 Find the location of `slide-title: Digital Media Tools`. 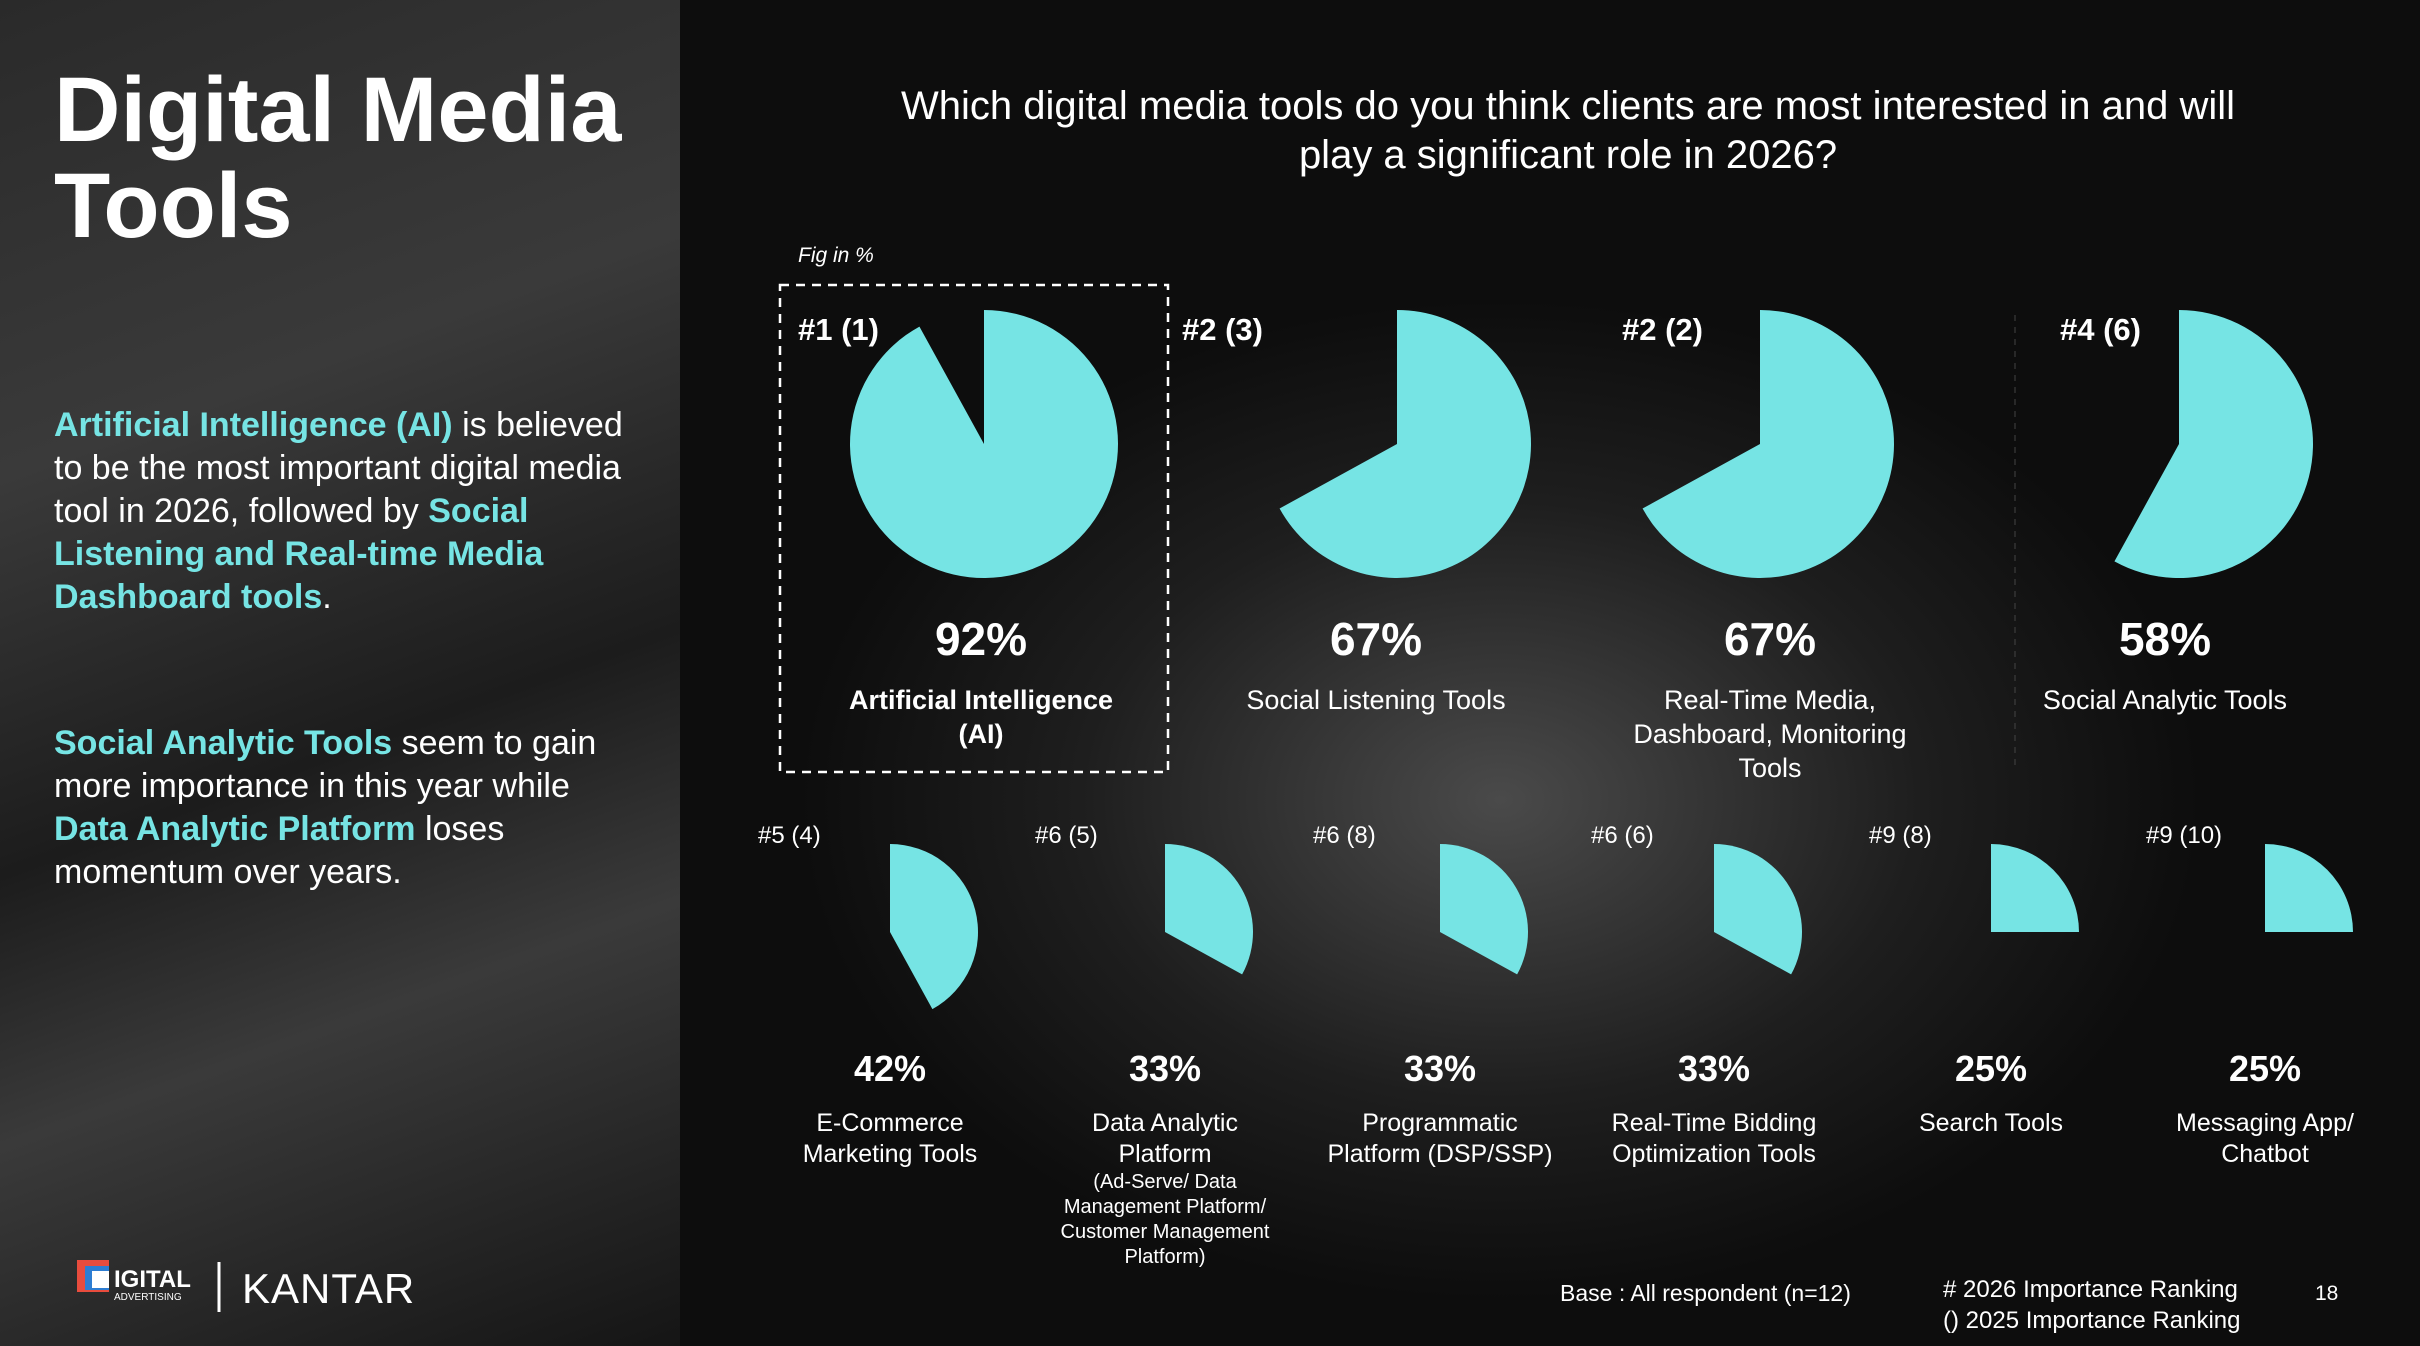

slide-title: Digital Media Tools is located at coordinates (338, 158).